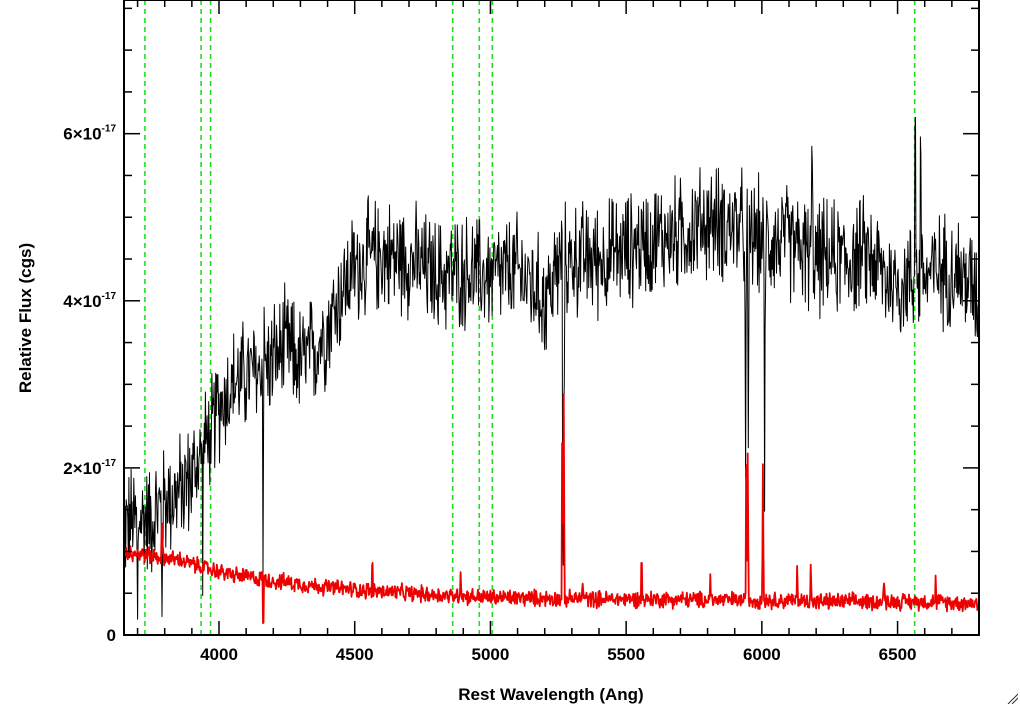  What do you see at coordinates (219, 654) in the screenshot?
I see `x-tick-label: 4000` at bounding box center [219, 654].